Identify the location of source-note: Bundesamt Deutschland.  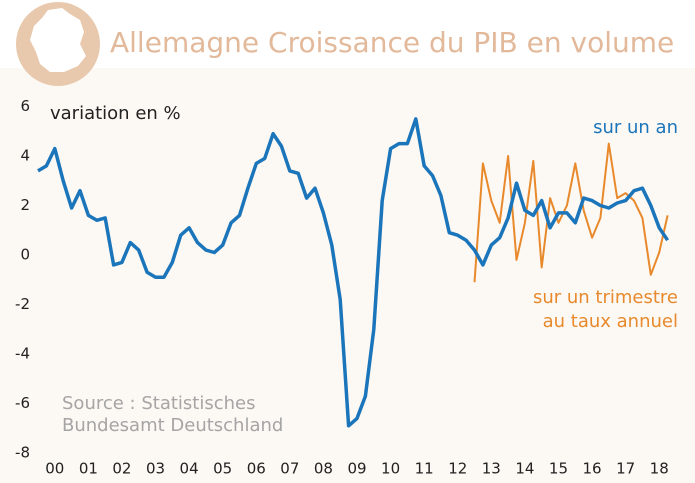
(172, 425).